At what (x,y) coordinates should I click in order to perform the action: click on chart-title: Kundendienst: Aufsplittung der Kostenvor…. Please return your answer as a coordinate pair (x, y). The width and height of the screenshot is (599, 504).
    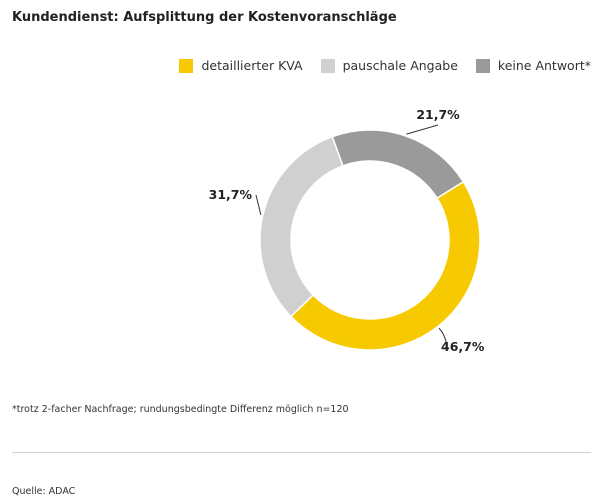
    Looking at the image, I should click on (204, 17).